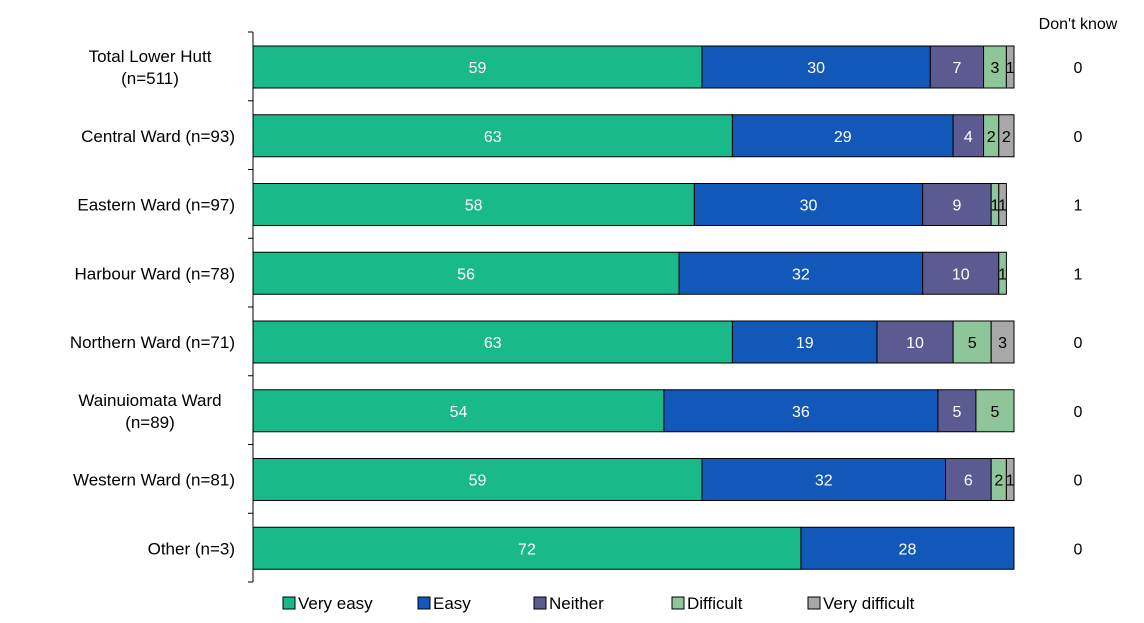  I want to click on category-label: Other (n=3), so click(191, 548).